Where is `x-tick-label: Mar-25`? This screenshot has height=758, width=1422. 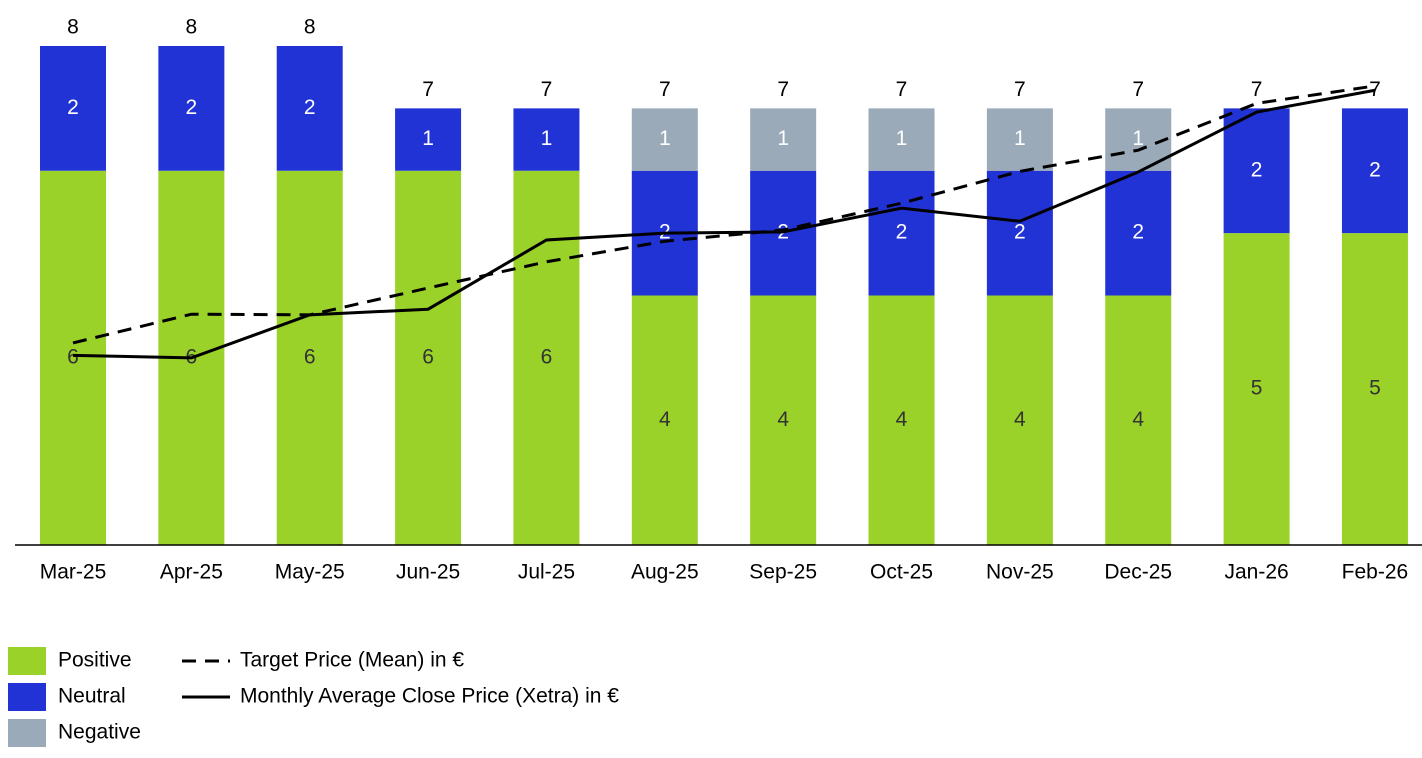
x-tick-label: Mar-25 is located at coordinates (73, 572).